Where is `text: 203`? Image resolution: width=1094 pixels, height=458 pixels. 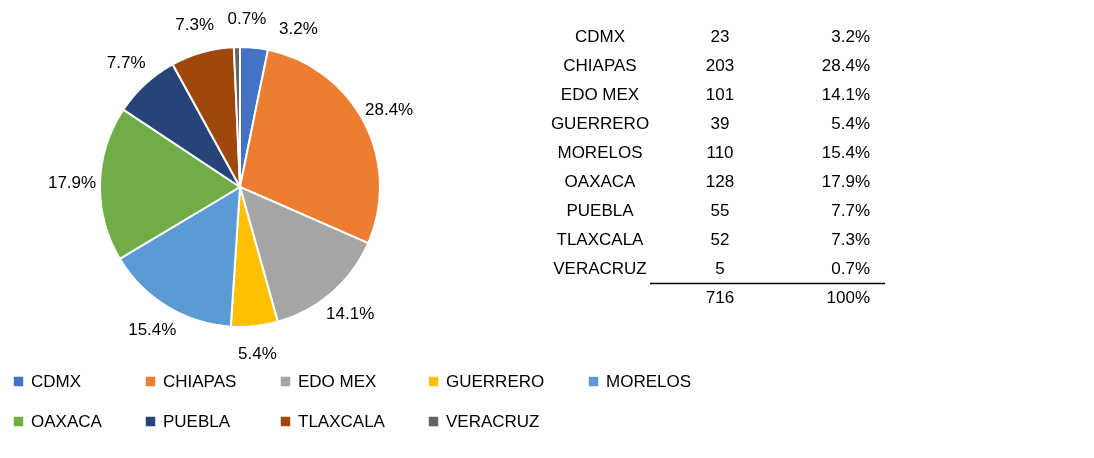 text: 203 is located at coordinates (720, 65).